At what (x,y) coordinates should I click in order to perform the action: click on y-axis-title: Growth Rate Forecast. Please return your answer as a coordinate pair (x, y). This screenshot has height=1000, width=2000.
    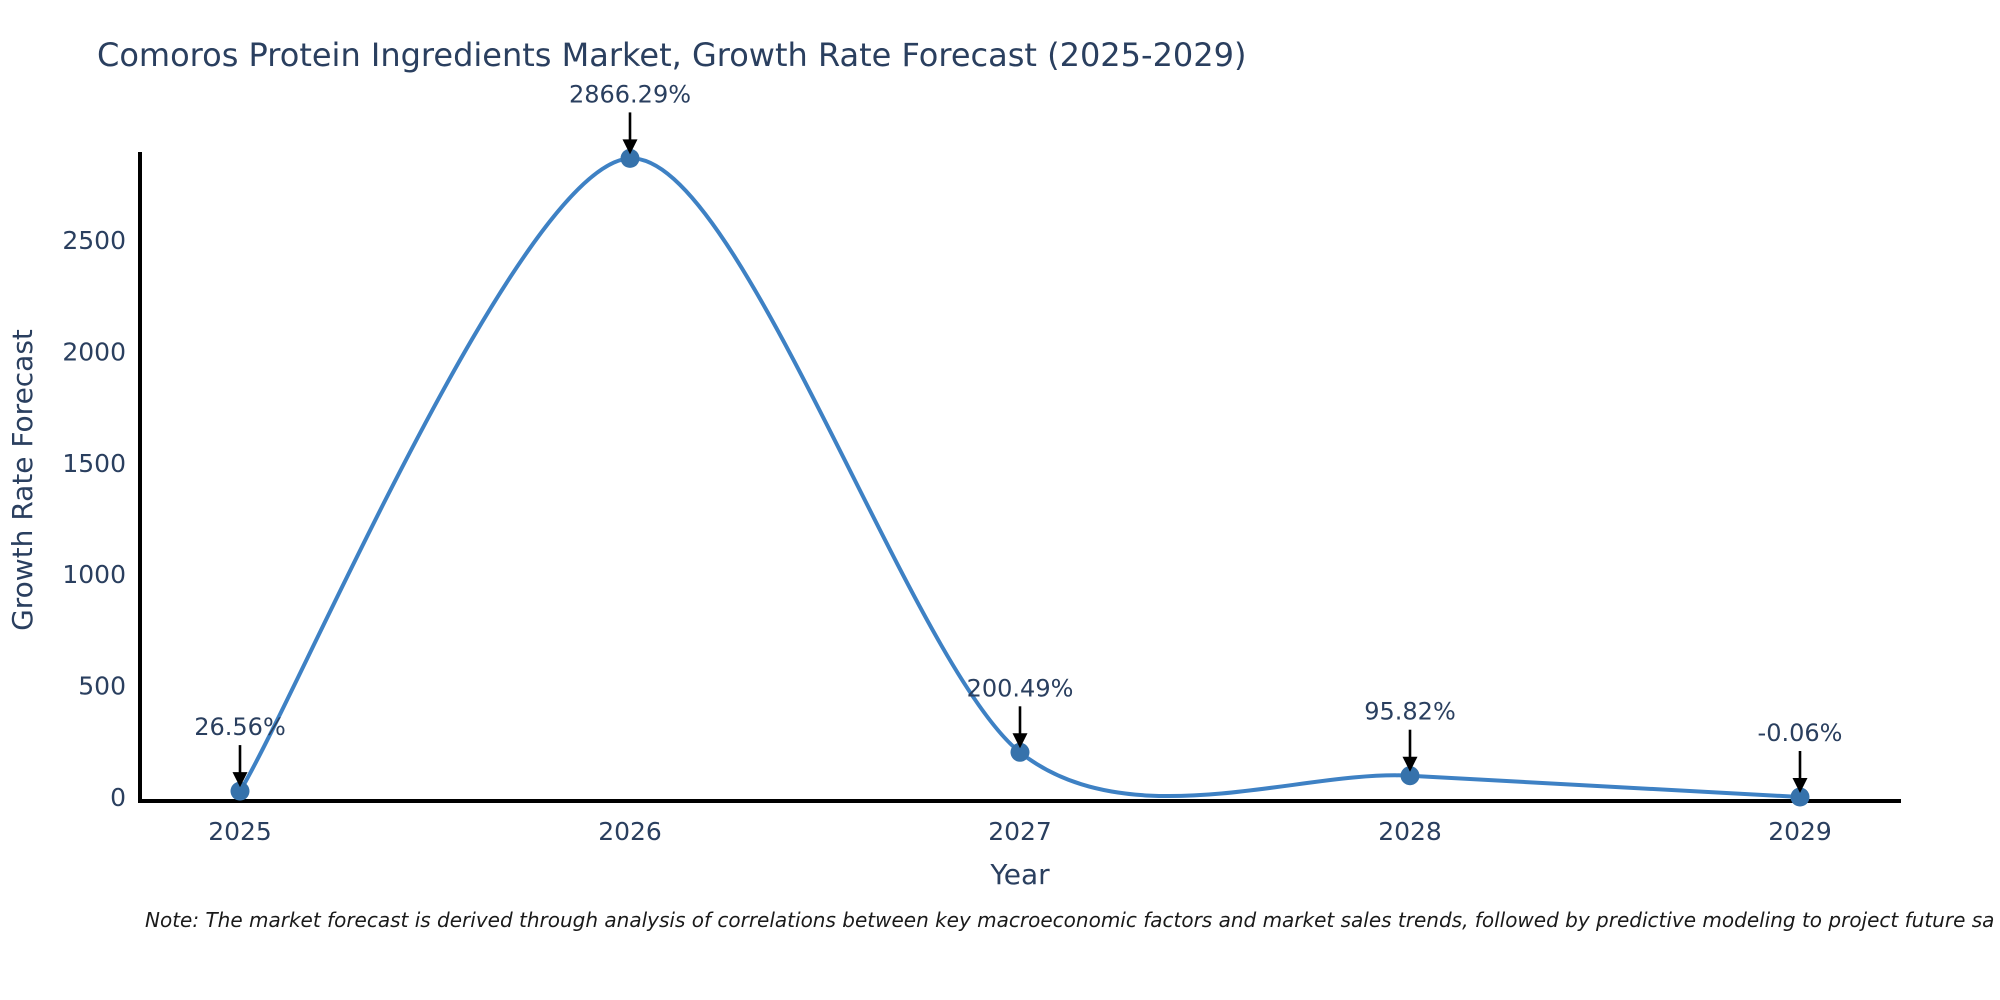
    Looking at the image, I should click on (22, 480).